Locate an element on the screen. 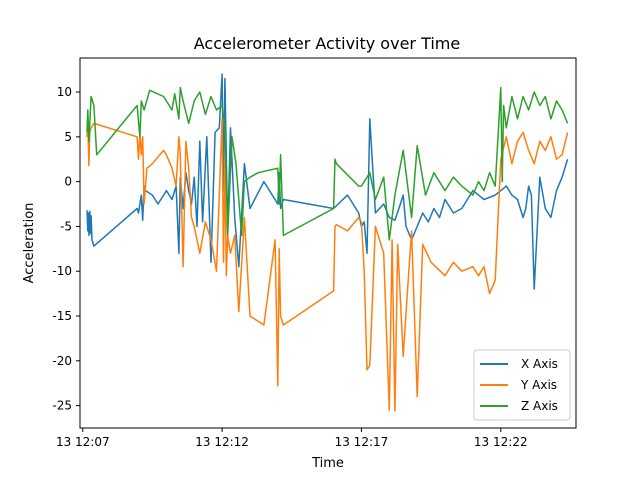  legend: X Axis Y Axis Z Axis is located at coordinates (522, 385).